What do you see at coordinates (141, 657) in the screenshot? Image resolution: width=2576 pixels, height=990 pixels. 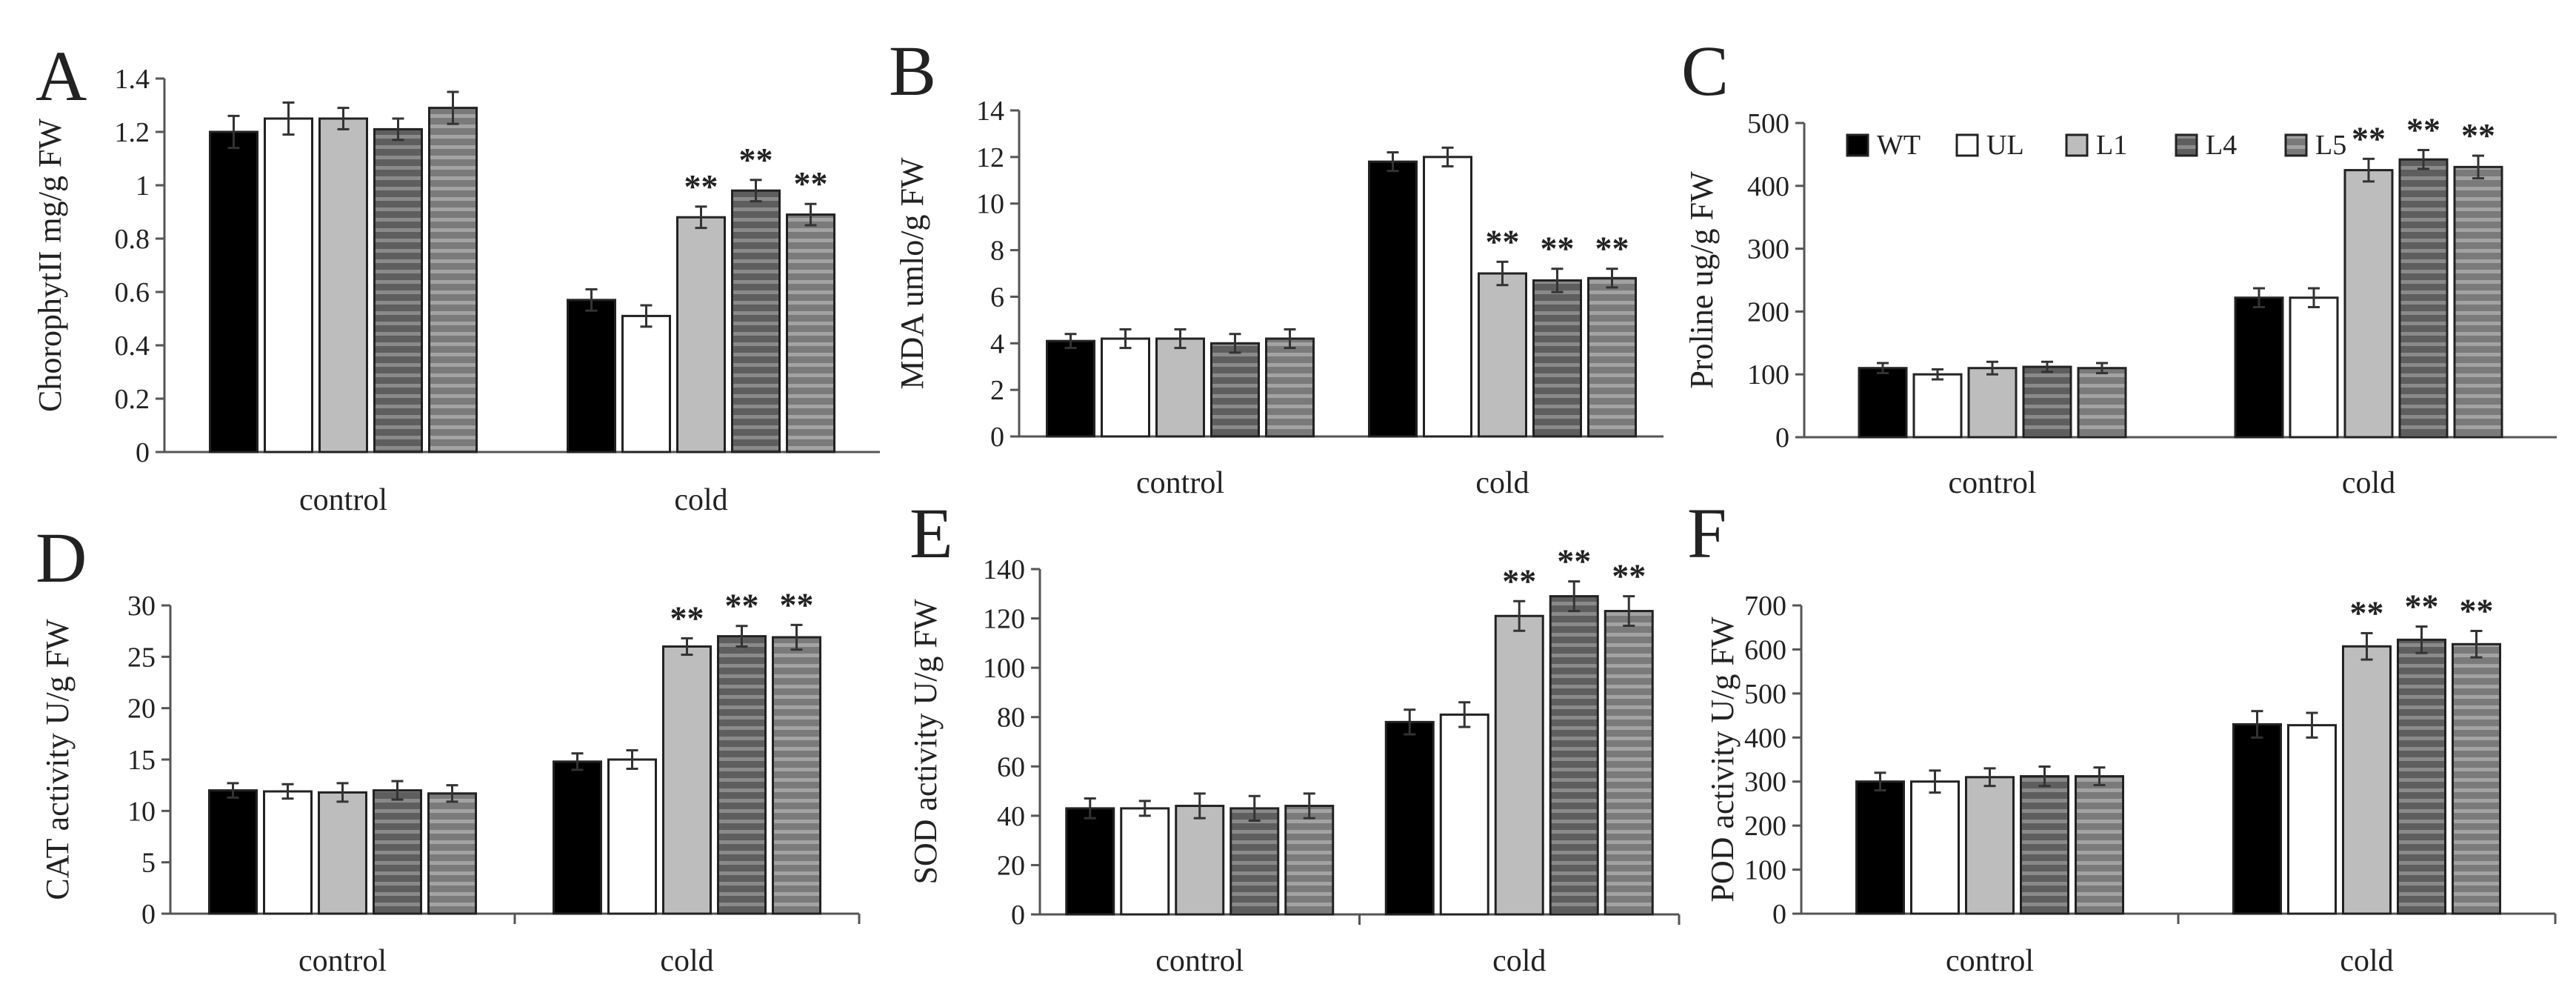 I see `y-tick-label: 25` at bounding box center [141, 657].